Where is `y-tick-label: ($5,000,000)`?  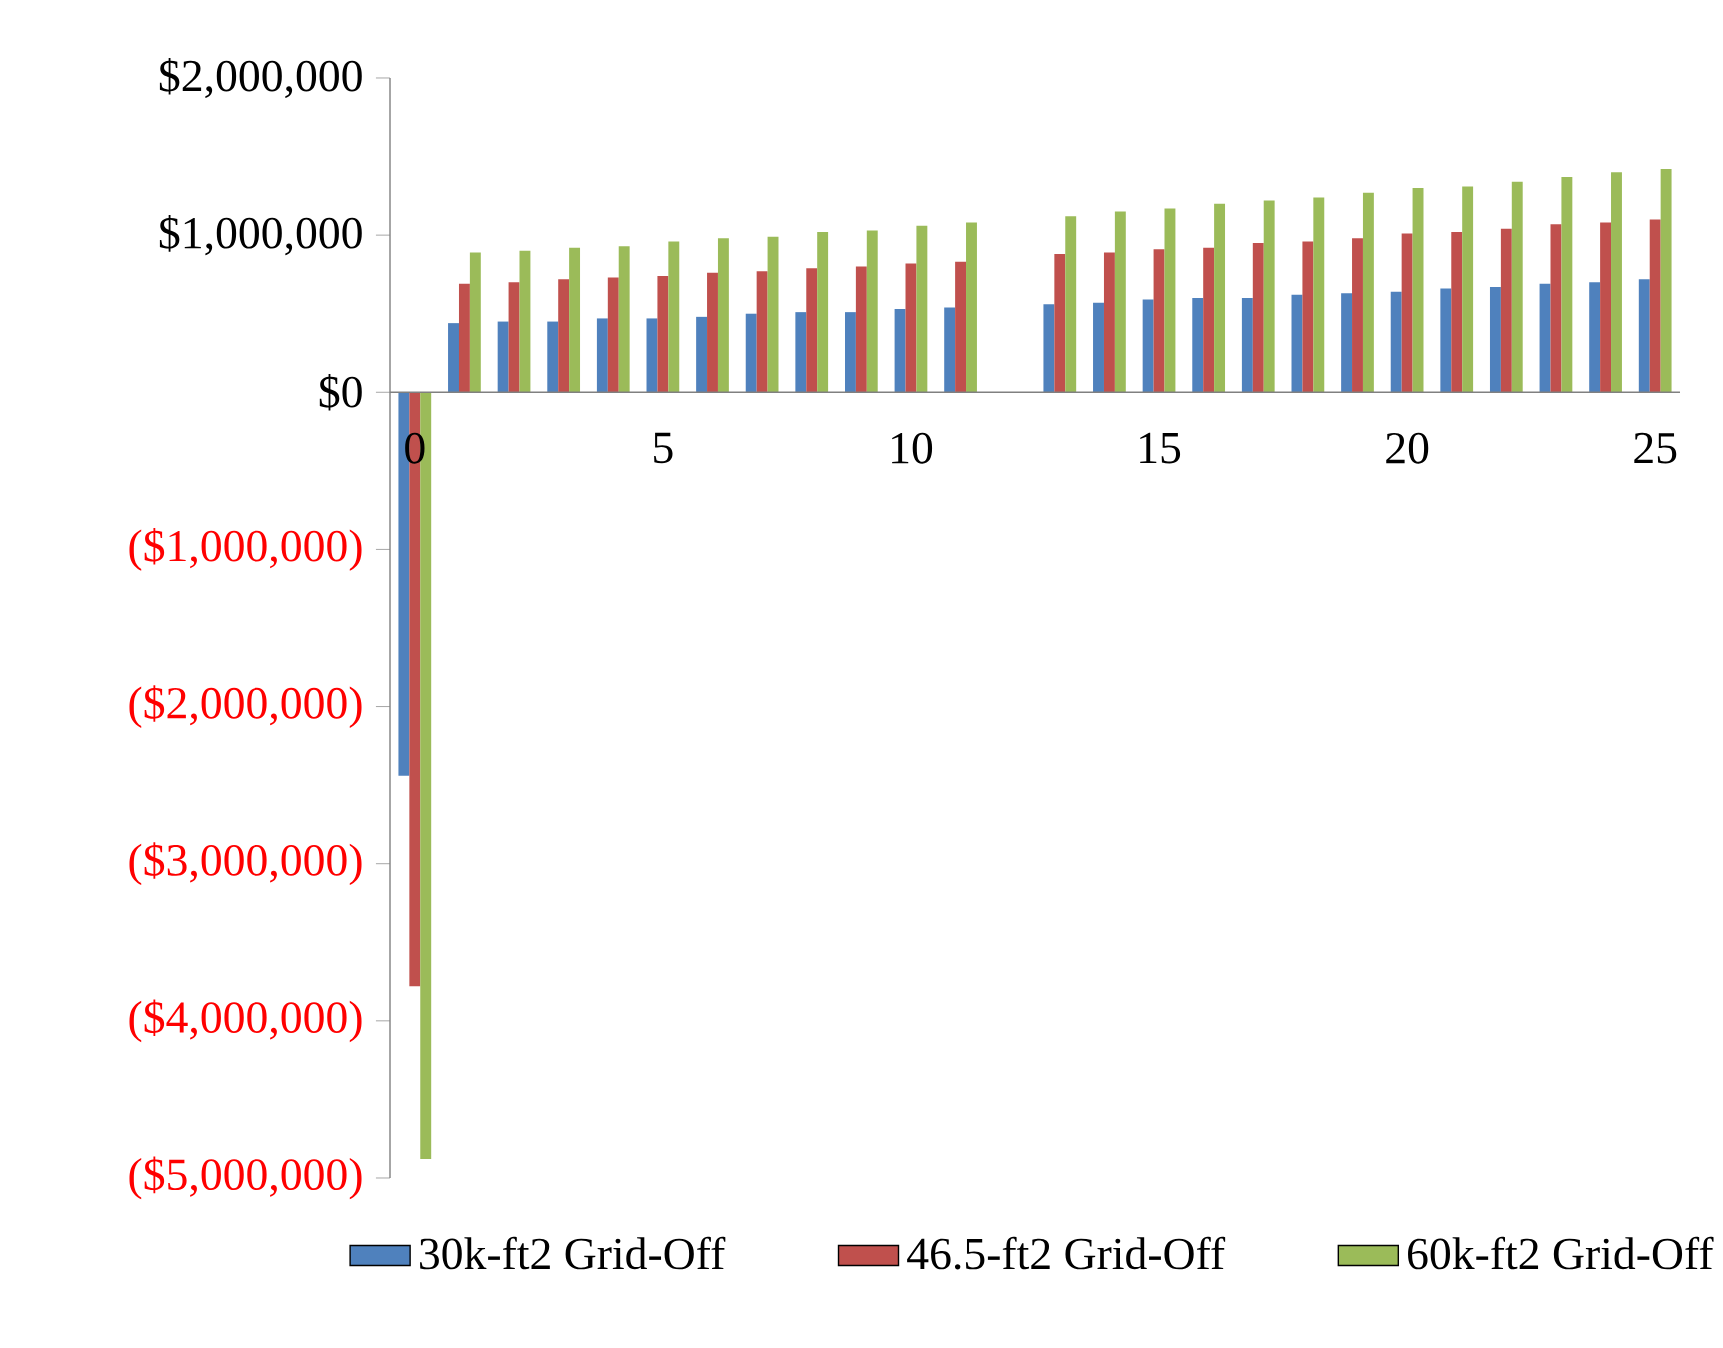 y-tick-label: ($5,000,000) is located at coordinates (245, 1178).